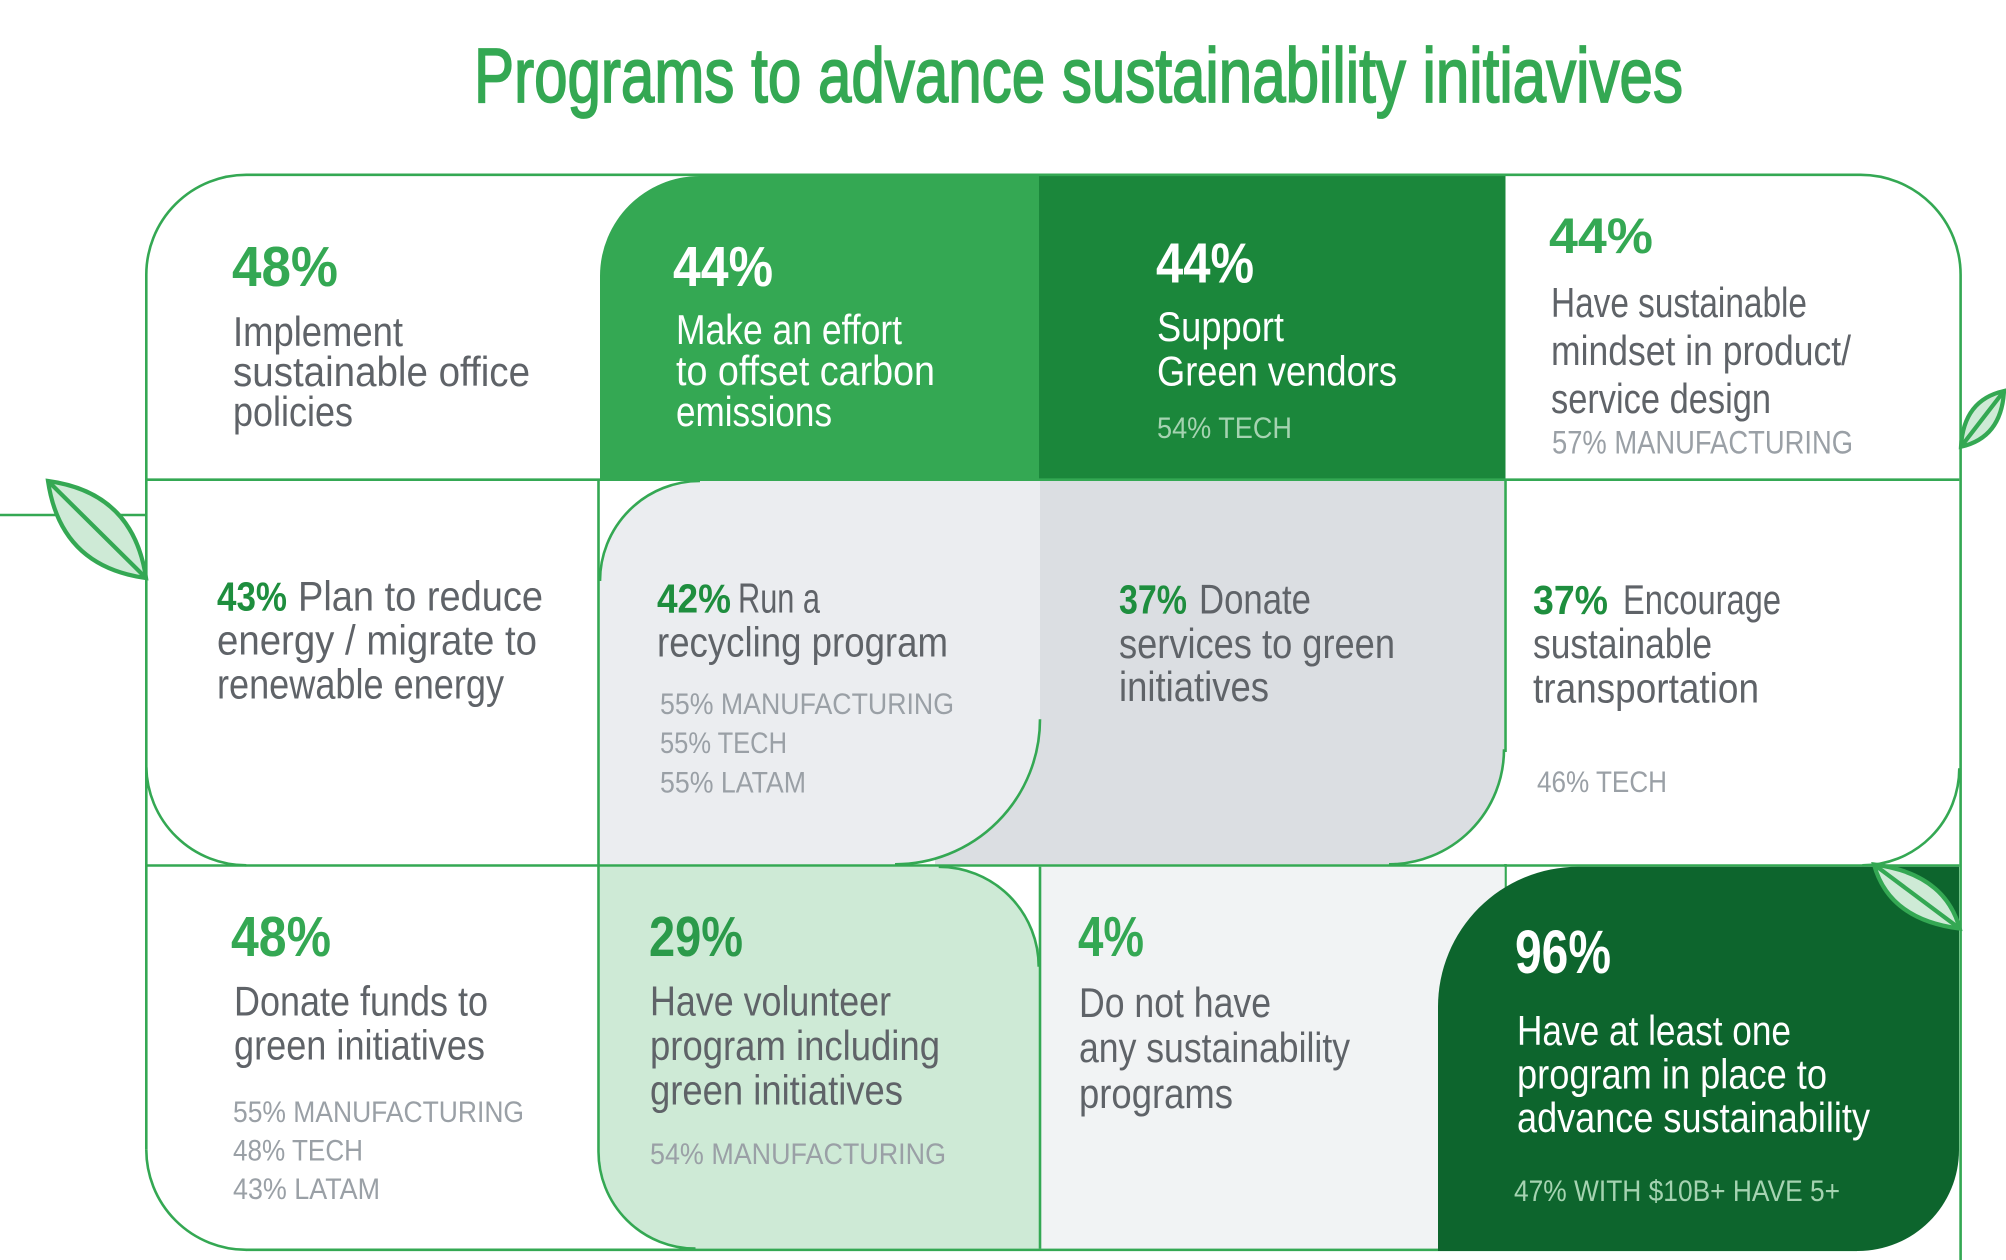  What do you see at coordinates (360, 684) in the screenshot?
I see `svg-text: renewable energy` at bounding box center [360, 684].